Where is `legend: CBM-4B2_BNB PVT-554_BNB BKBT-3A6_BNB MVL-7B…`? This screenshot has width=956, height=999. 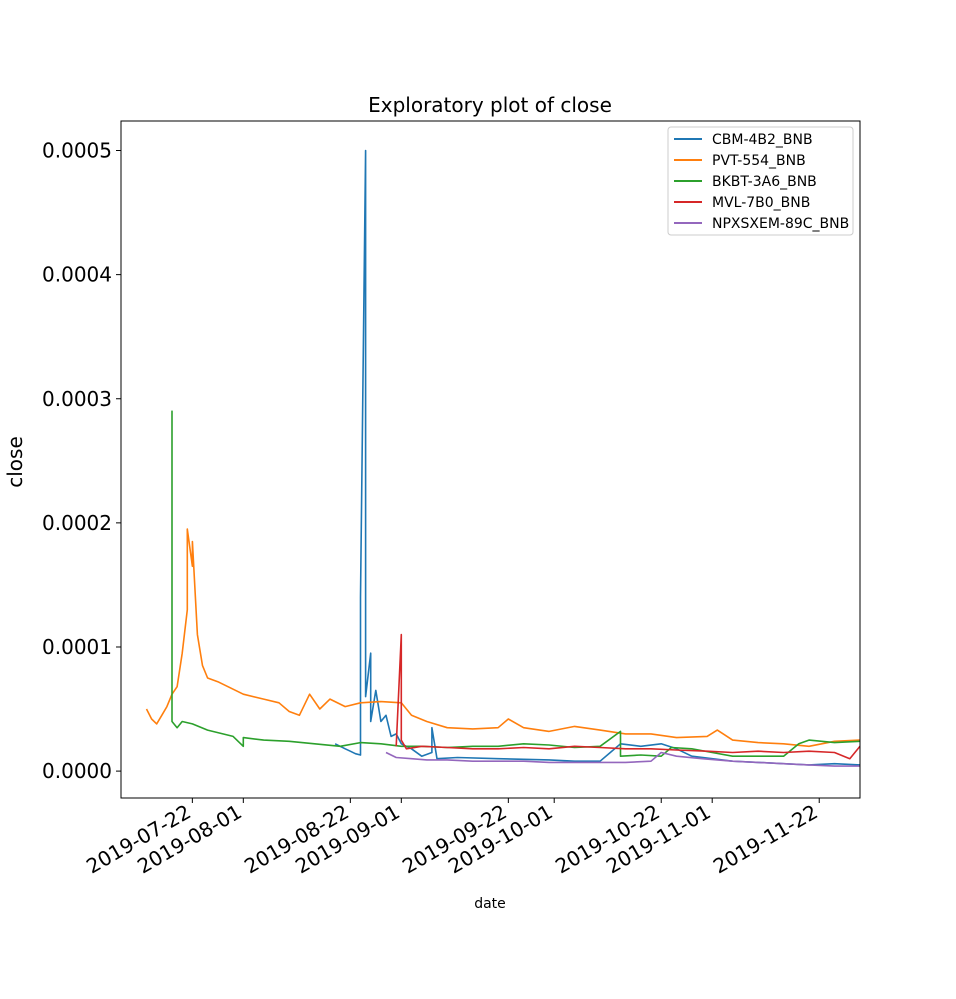
legend: CBM-4B2_BNB PVT-554_BNB BKBT-3A6_BNB MVL-7B… is located at coordinates (760, 181).